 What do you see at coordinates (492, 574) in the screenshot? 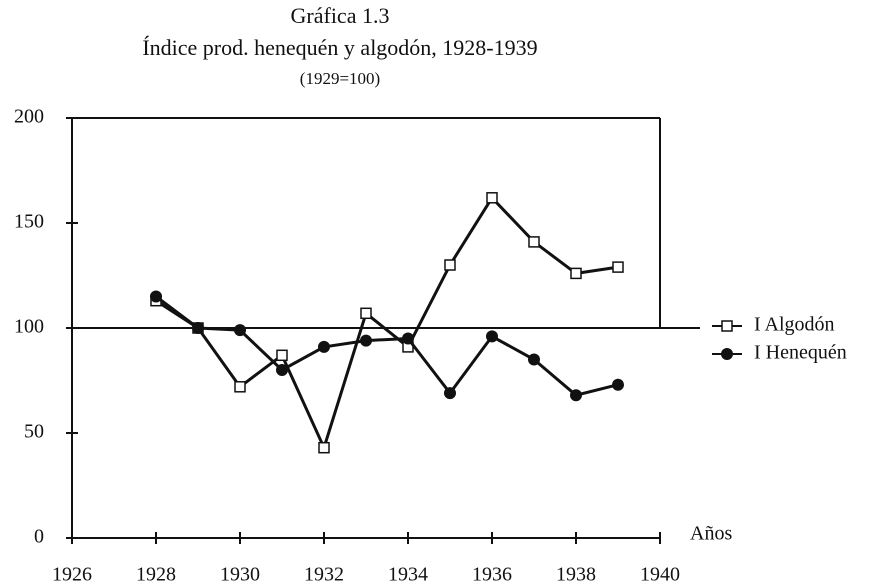
I see `x-tick-label: 1936` at bounding box center [492, 574].